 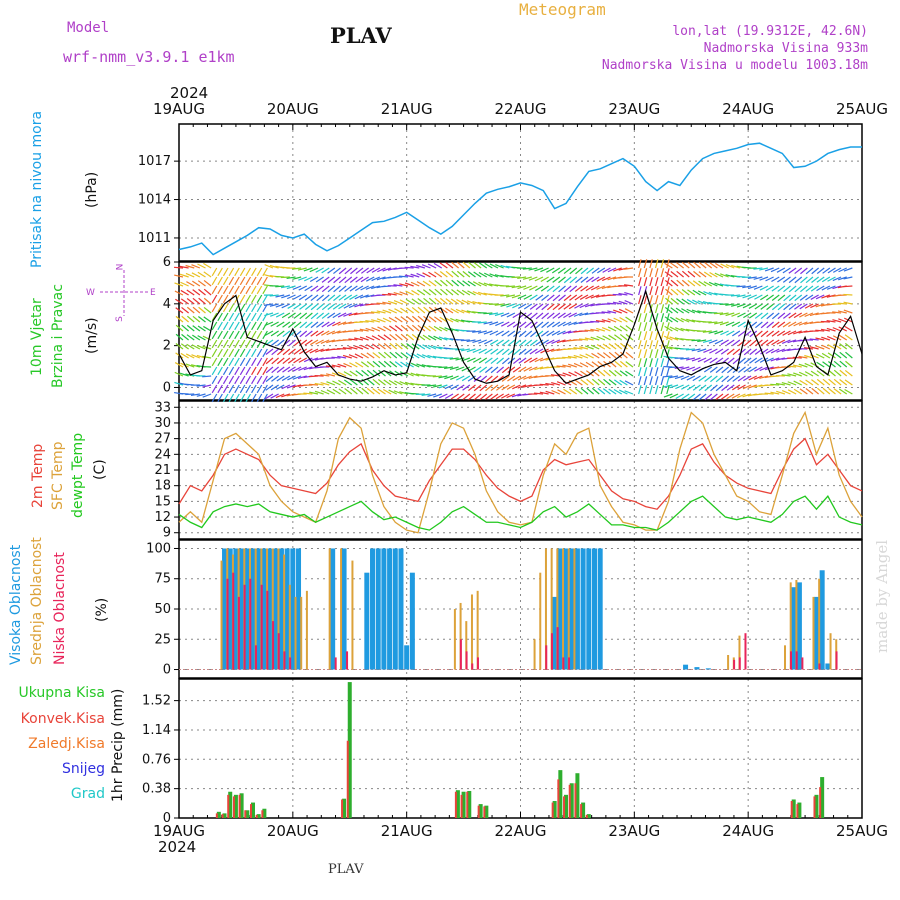 What do you see at coordinates (862, 109) in the screenshot?
I see `x-day-label-top: 25AUG` at bounding box center [862, 109].